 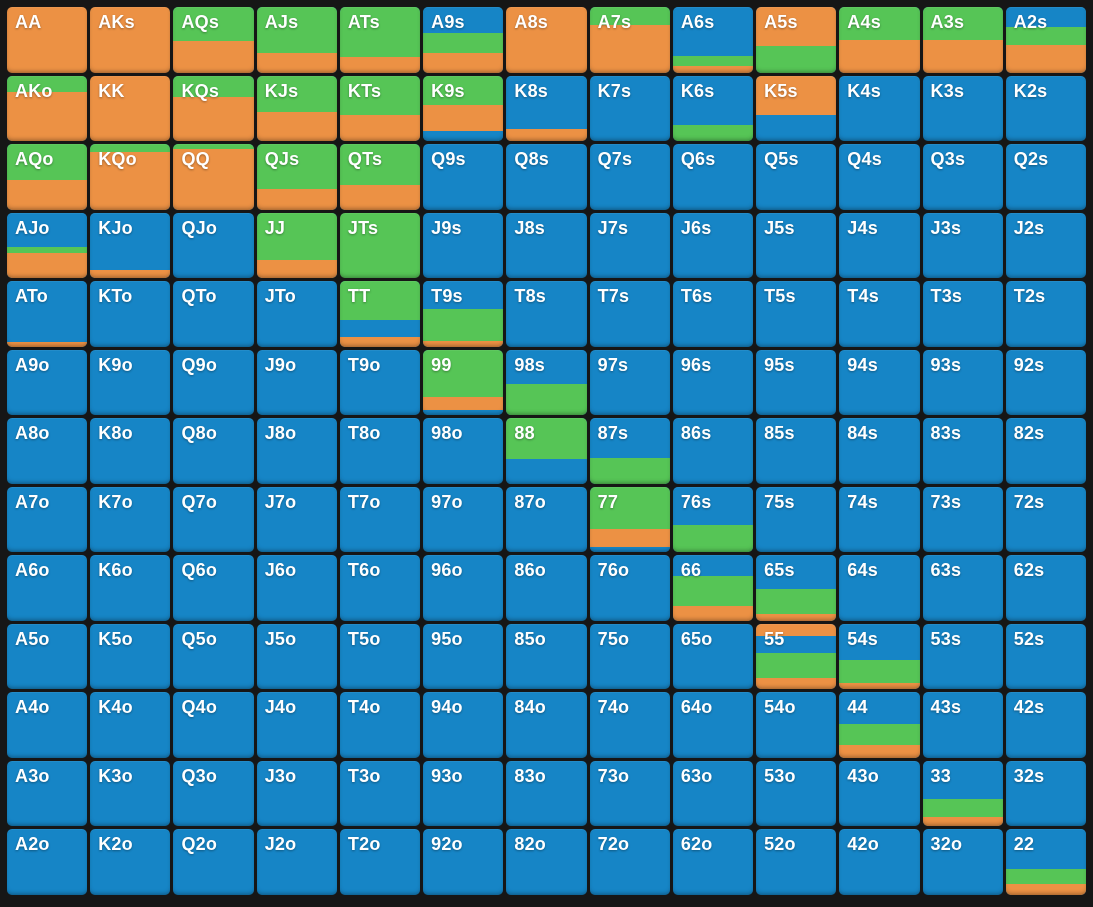 I want to click on hand-cell-AKo: AKo, so click(x=47, y=108).